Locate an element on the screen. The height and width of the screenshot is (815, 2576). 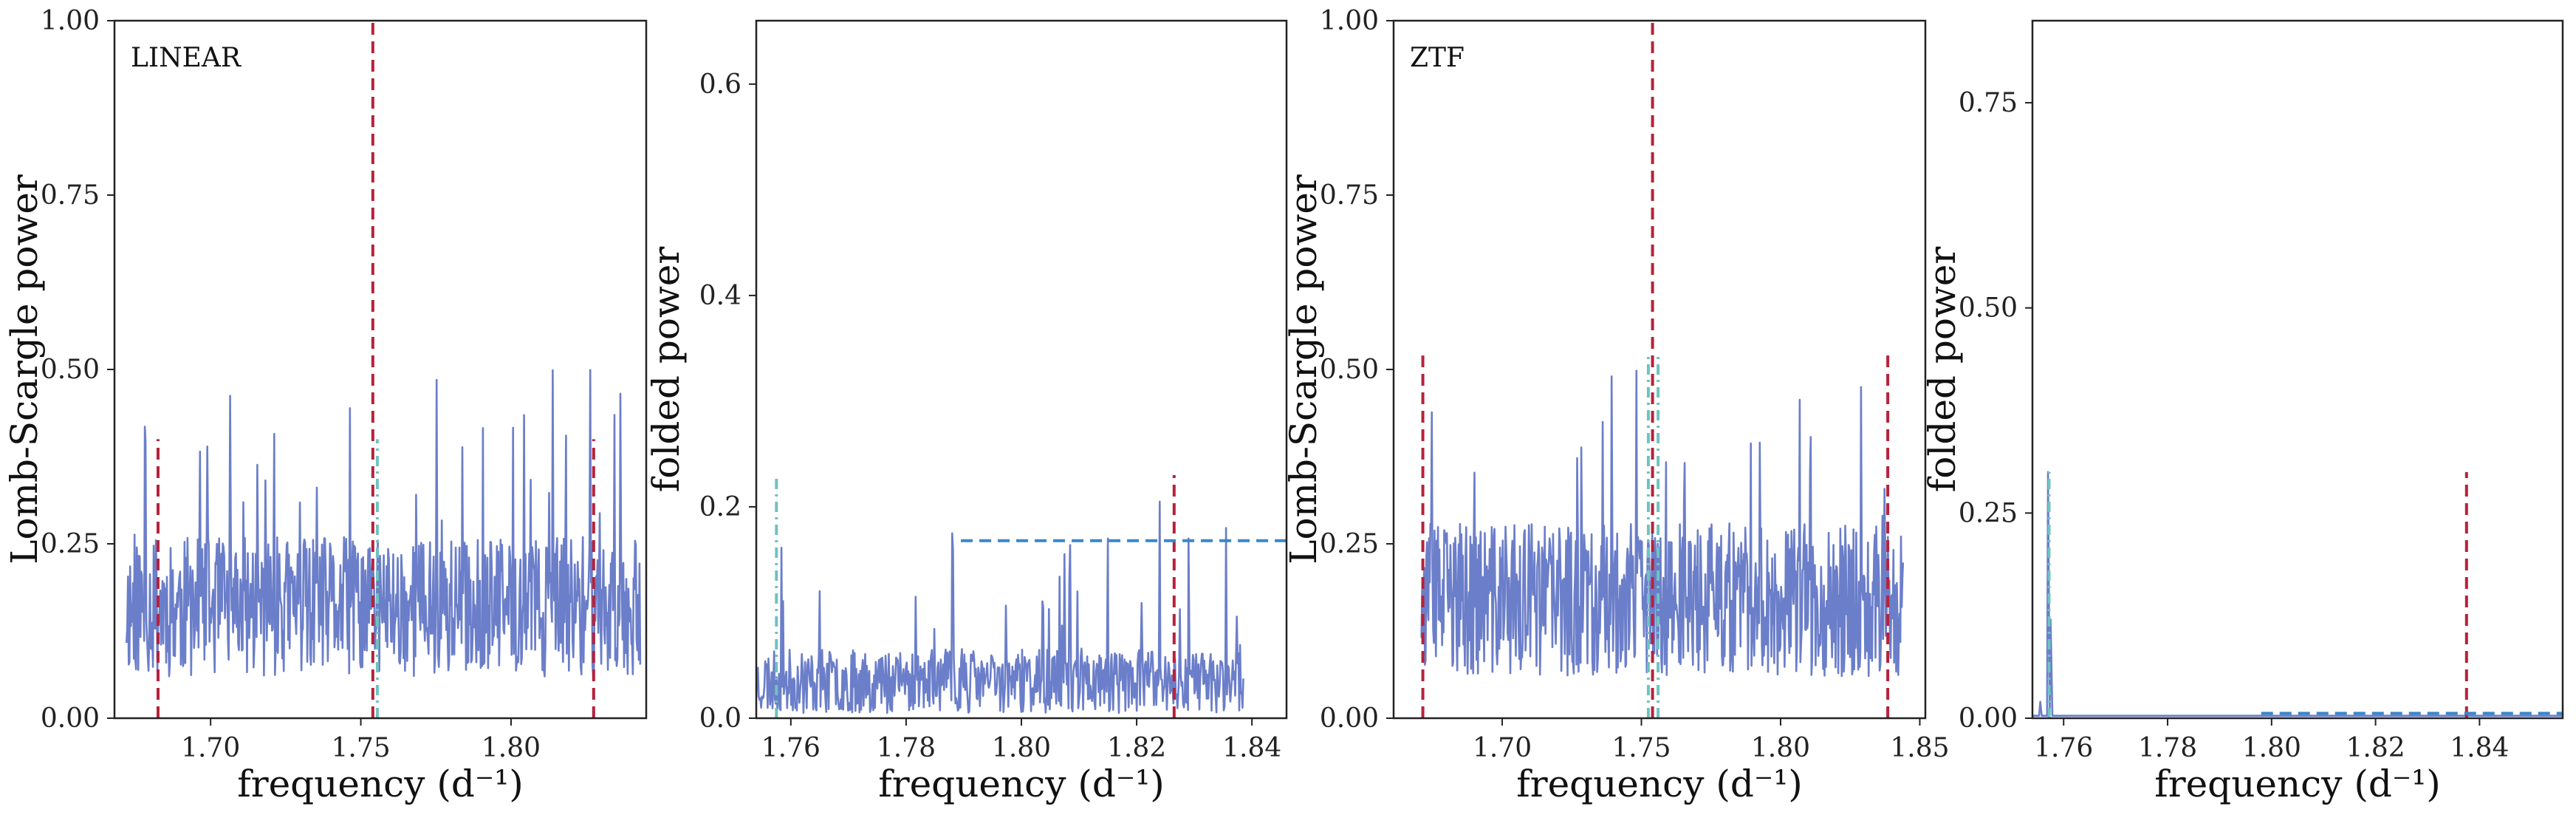
y-tick-label: 0.0 is located at coordinates (720, 718).